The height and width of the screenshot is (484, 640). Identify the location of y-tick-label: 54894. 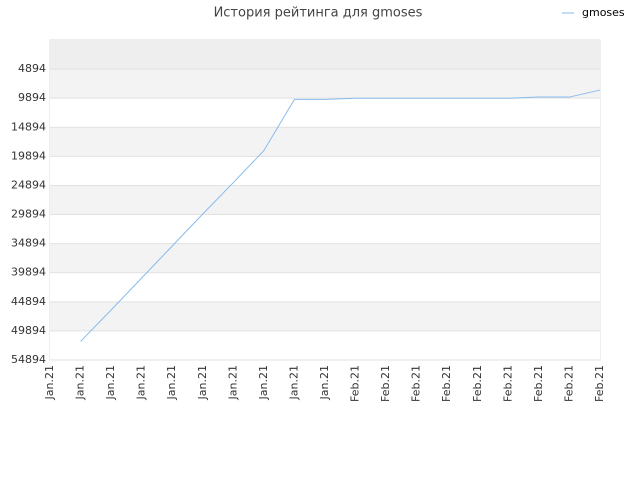
(28, 359).